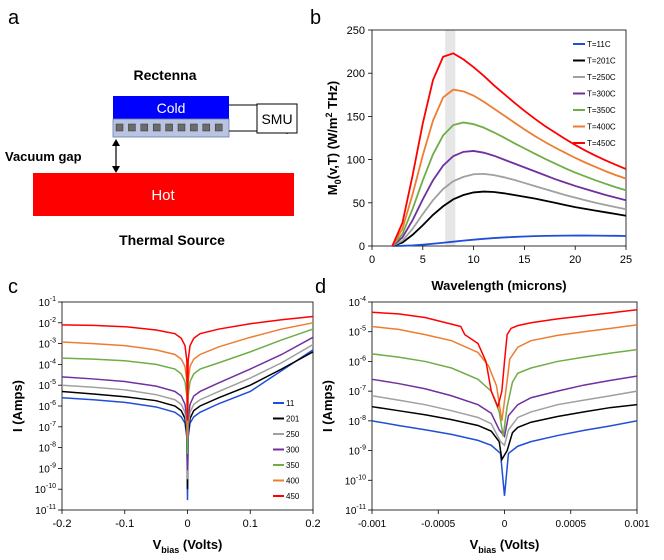 This screenshot has width=664, height=560. What do you see at coordinates (359, 204) in the screenshot?
I see `y-tick-label: 50` at bounding box center [359, 204].